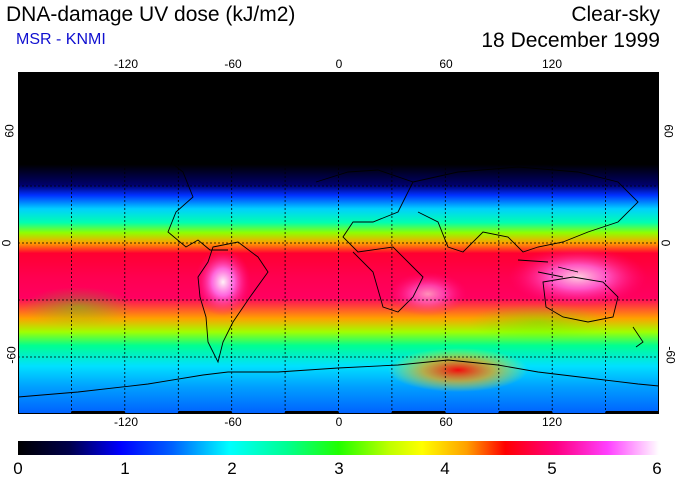 Image resolution: width=678 pixels, height=480 pixels. What do you see at coordinates (552, 64) in the screenshot?
I see `lon-tick-top: 120` at bounding box center [552, 64].